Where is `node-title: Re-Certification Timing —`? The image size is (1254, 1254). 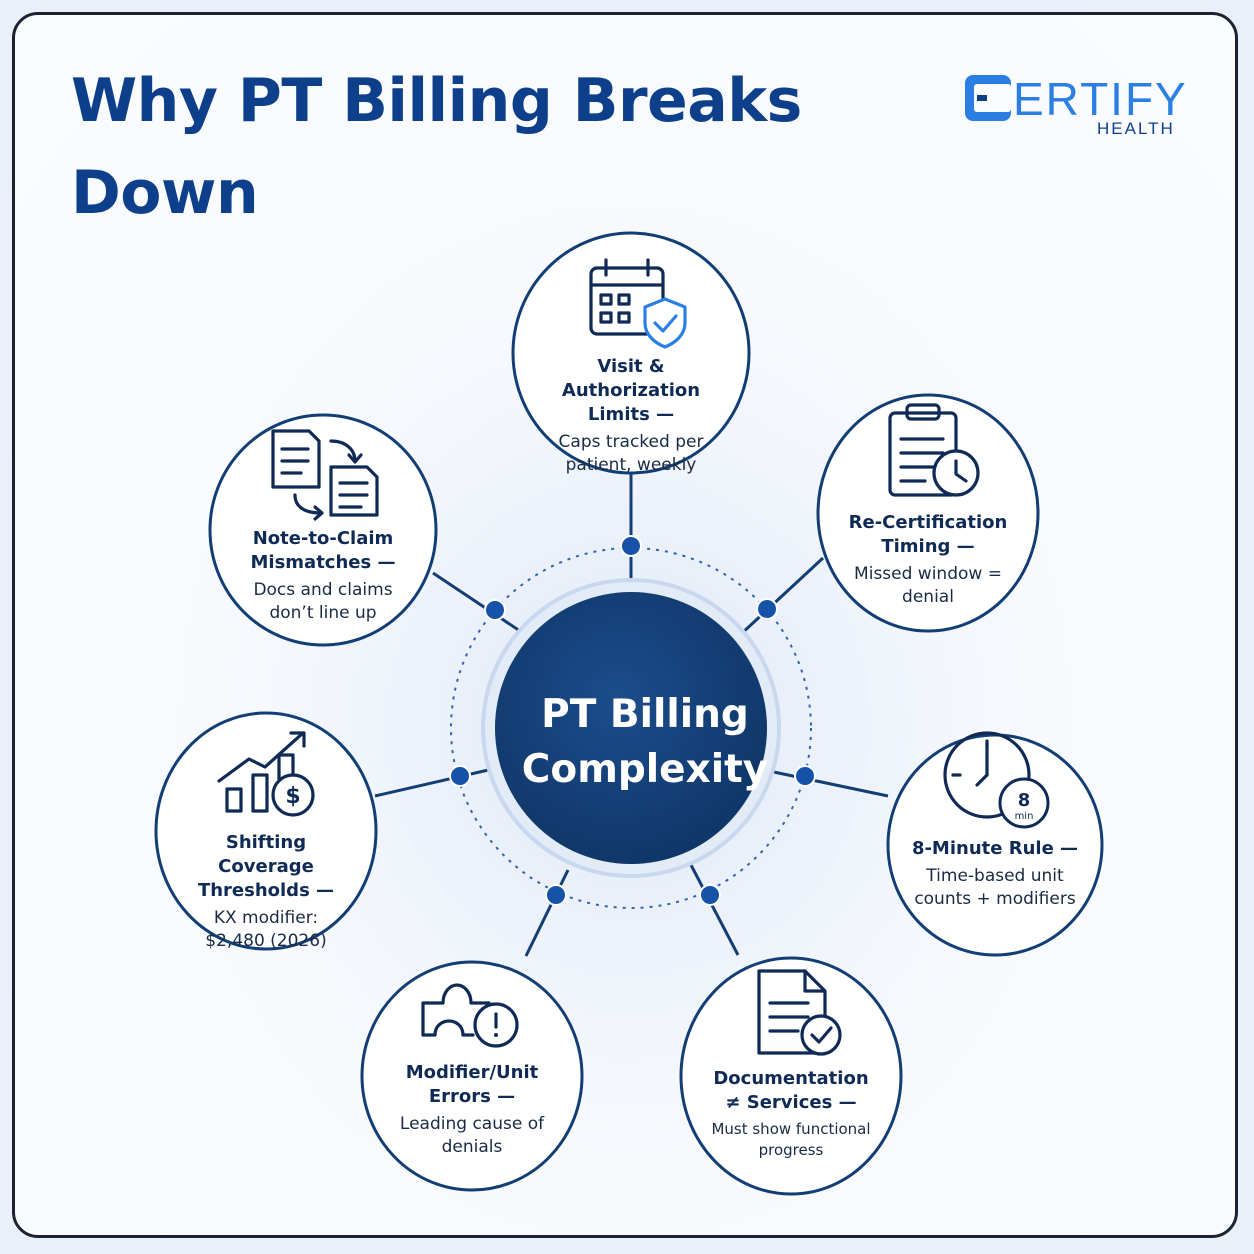
node-title: Re-Certification Timing — is located at coordinates (928, 534).